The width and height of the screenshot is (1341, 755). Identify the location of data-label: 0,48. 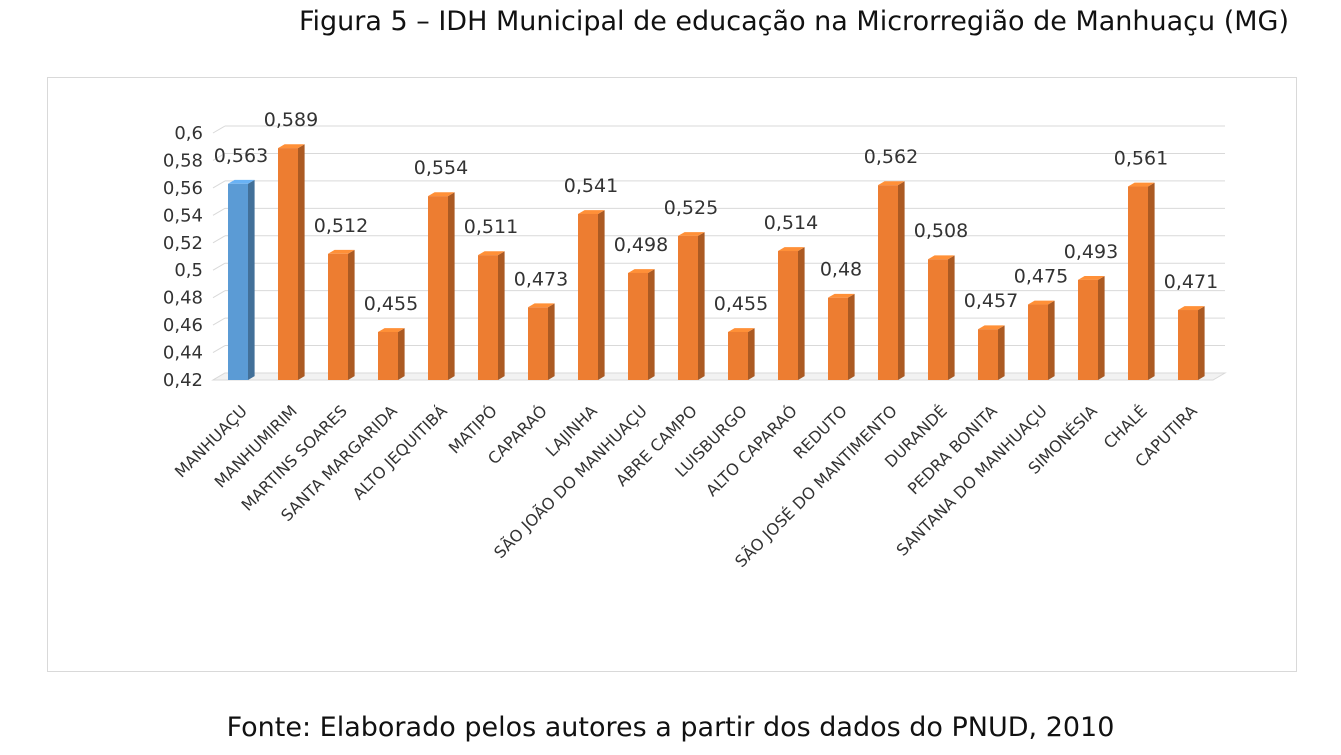
(841, 270).